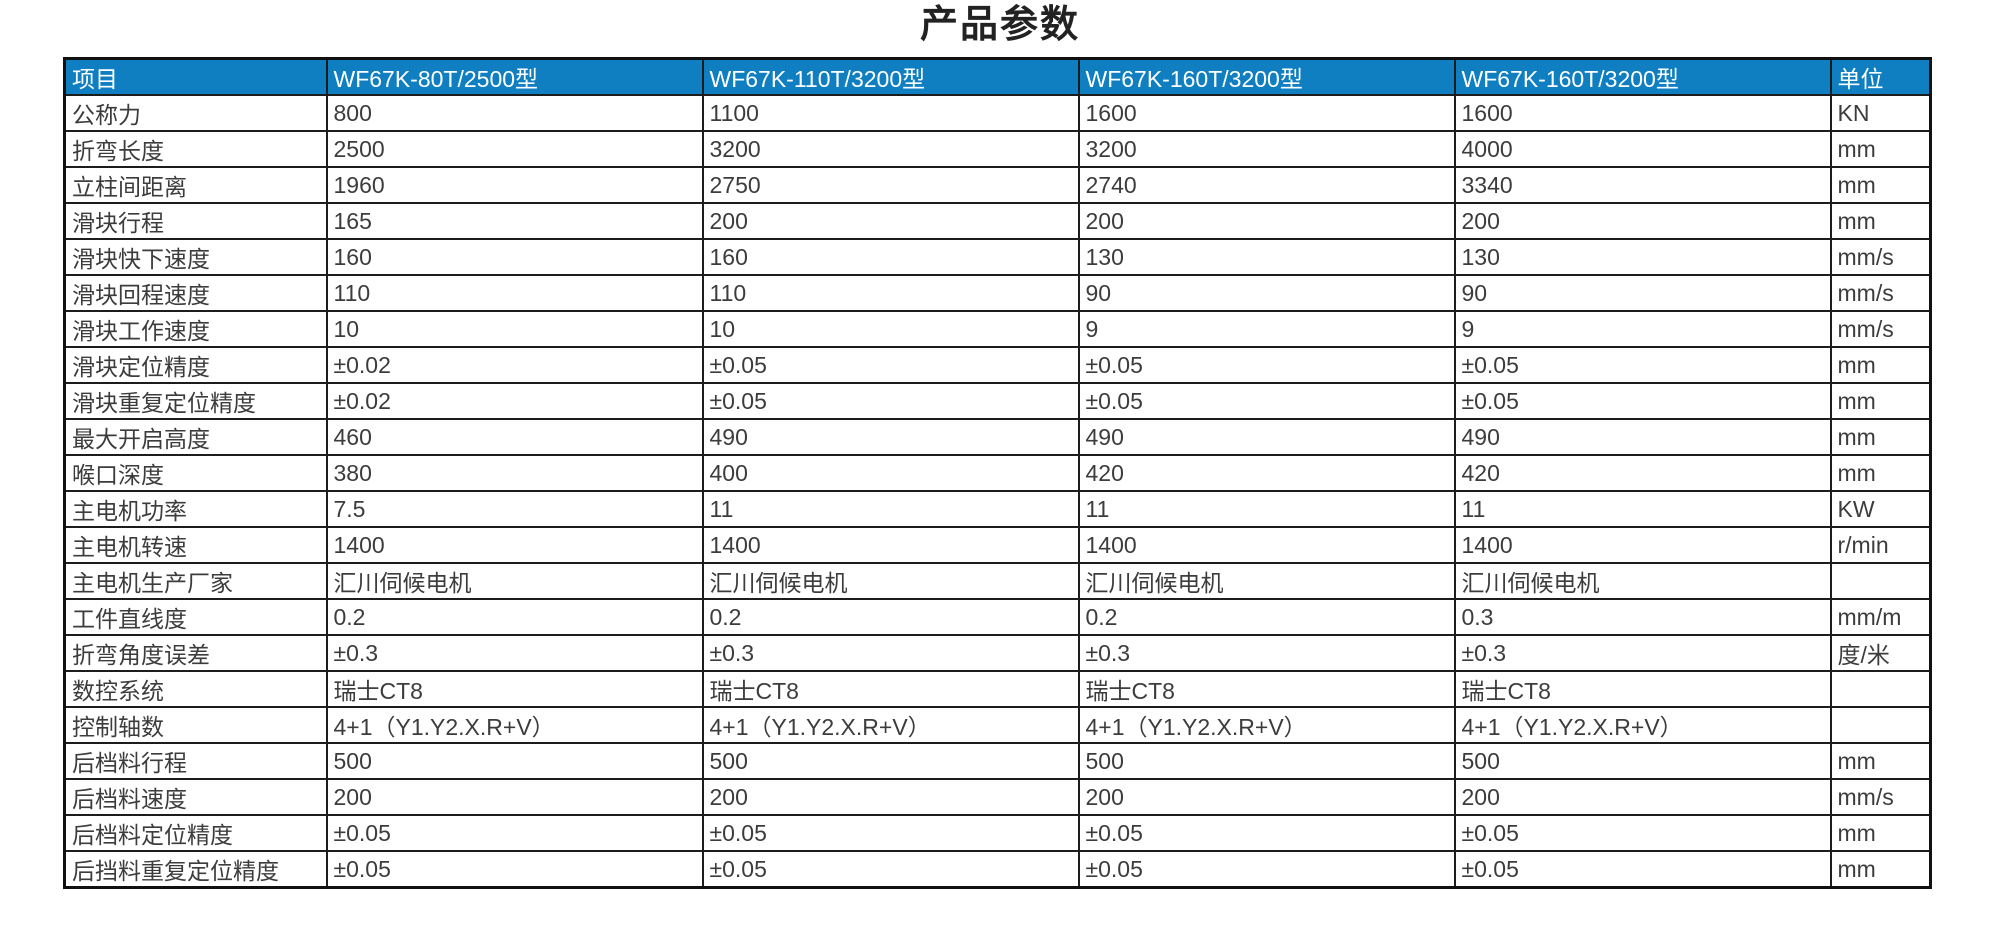 Image resolution: width=2000 pixels, height=938 pixels. I want to click on table-row: 后档料行程 500 500 500 500 mm, so click(997, 761).